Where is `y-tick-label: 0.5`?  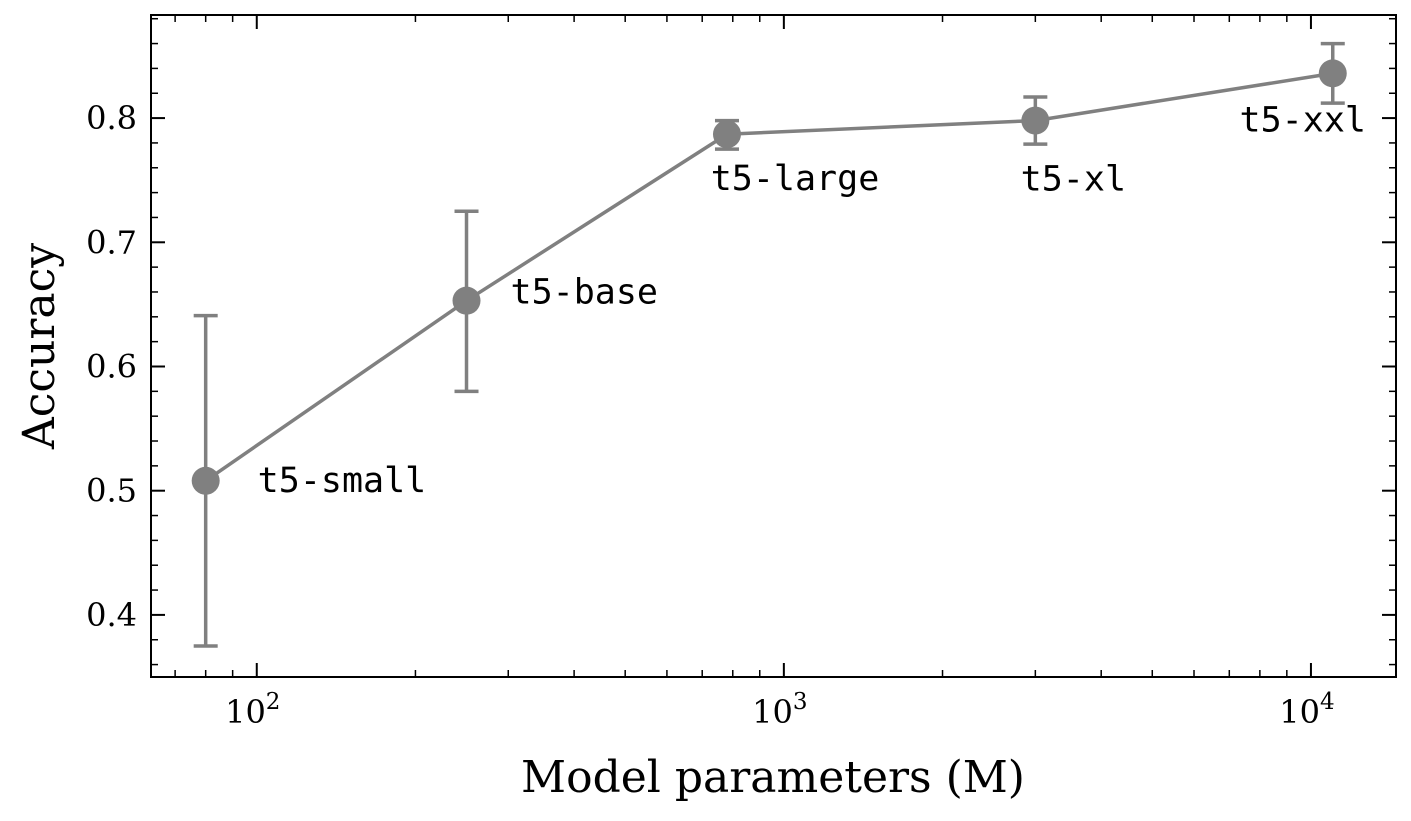 y-tick-label: 0.5 is located at coordinates (111, 491).